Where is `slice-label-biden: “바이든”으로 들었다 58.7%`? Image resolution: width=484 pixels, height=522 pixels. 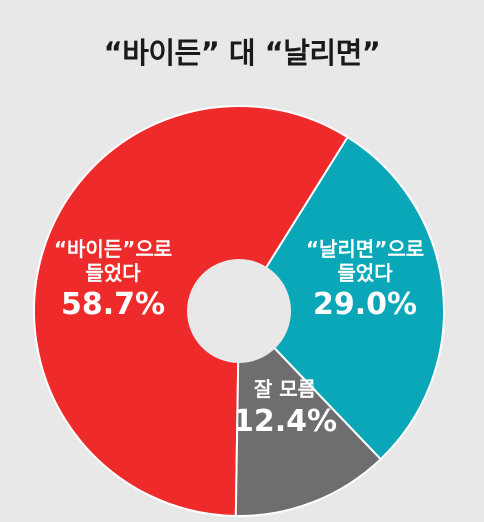 slice-label-biden: “바이든”으로 들었다 58.7% is located at coordinates (113, 280).